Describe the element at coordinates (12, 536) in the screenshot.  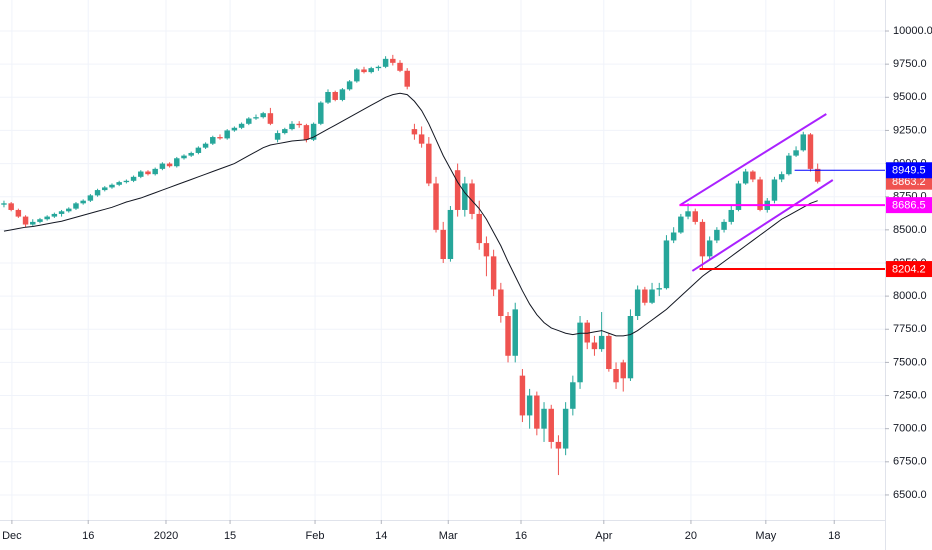
I see `x-tick-label: Dec` at that location.